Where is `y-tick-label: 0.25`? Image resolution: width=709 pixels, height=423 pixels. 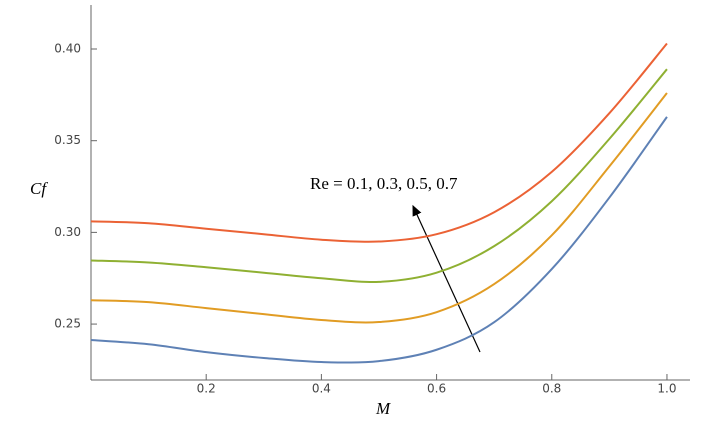
y-tick-label: 0.25 is located at coordinates (67, 324).